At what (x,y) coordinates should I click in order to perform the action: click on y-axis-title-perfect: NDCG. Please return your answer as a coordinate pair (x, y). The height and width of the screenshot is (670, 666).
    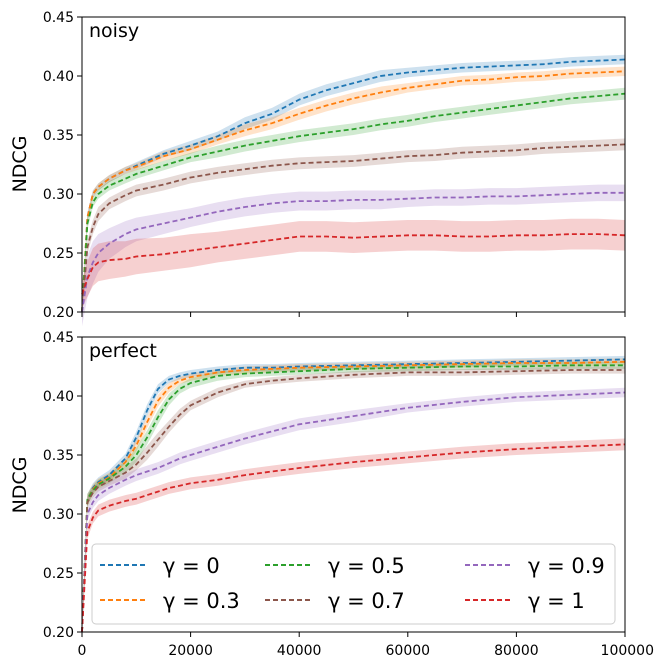
    Looking at the image, I should click on (20, 485).